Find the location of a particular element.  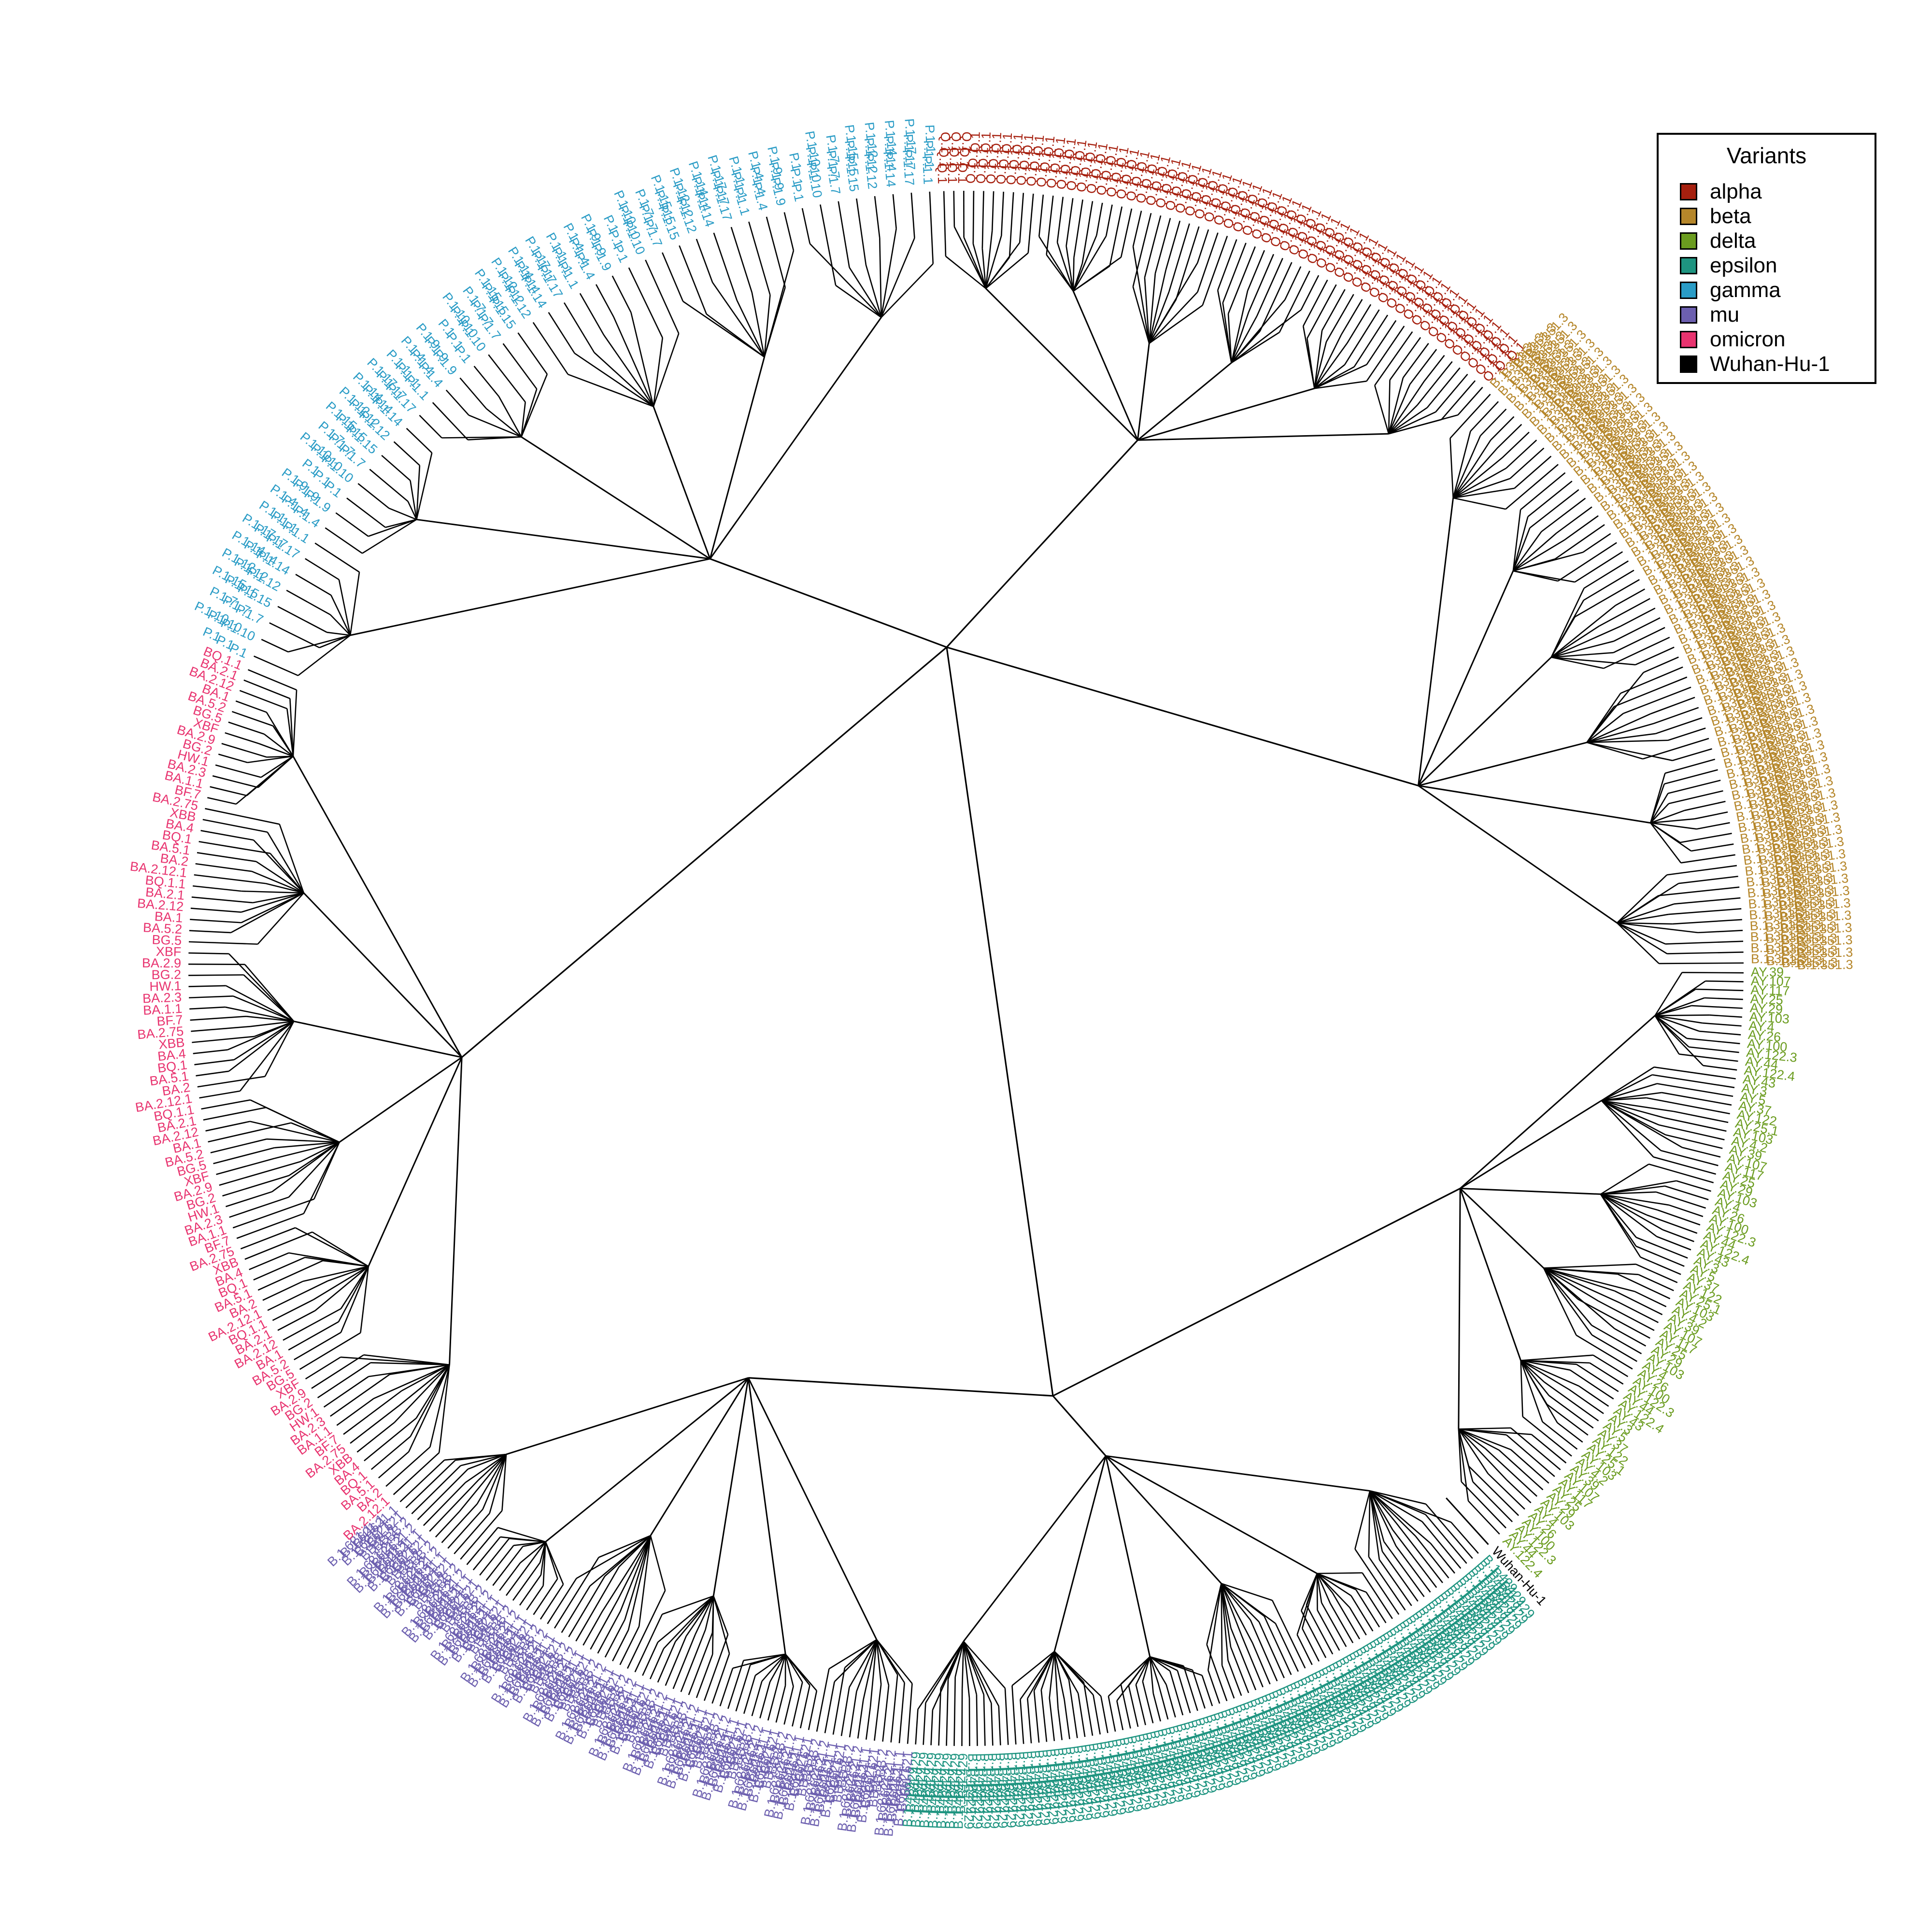

branch-epsilon-sub is located at coordinates (1080, 1553).